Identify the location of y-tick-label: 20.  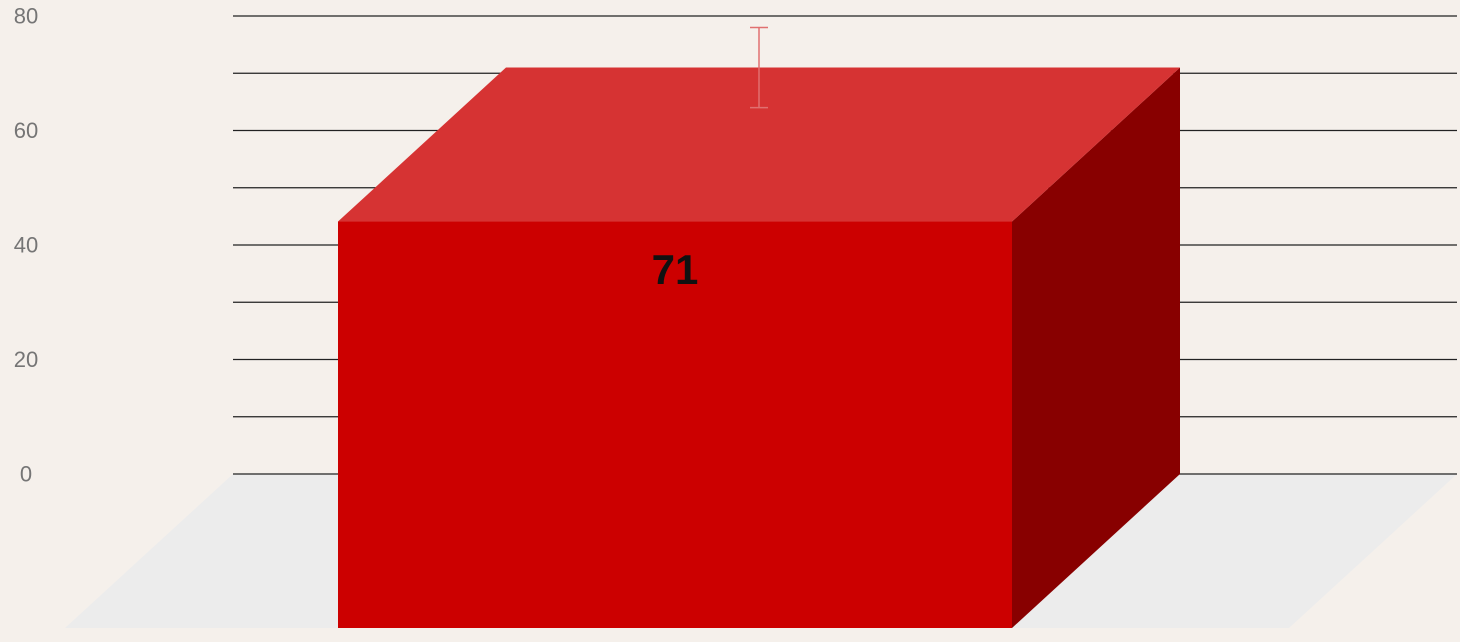
(26, 359).